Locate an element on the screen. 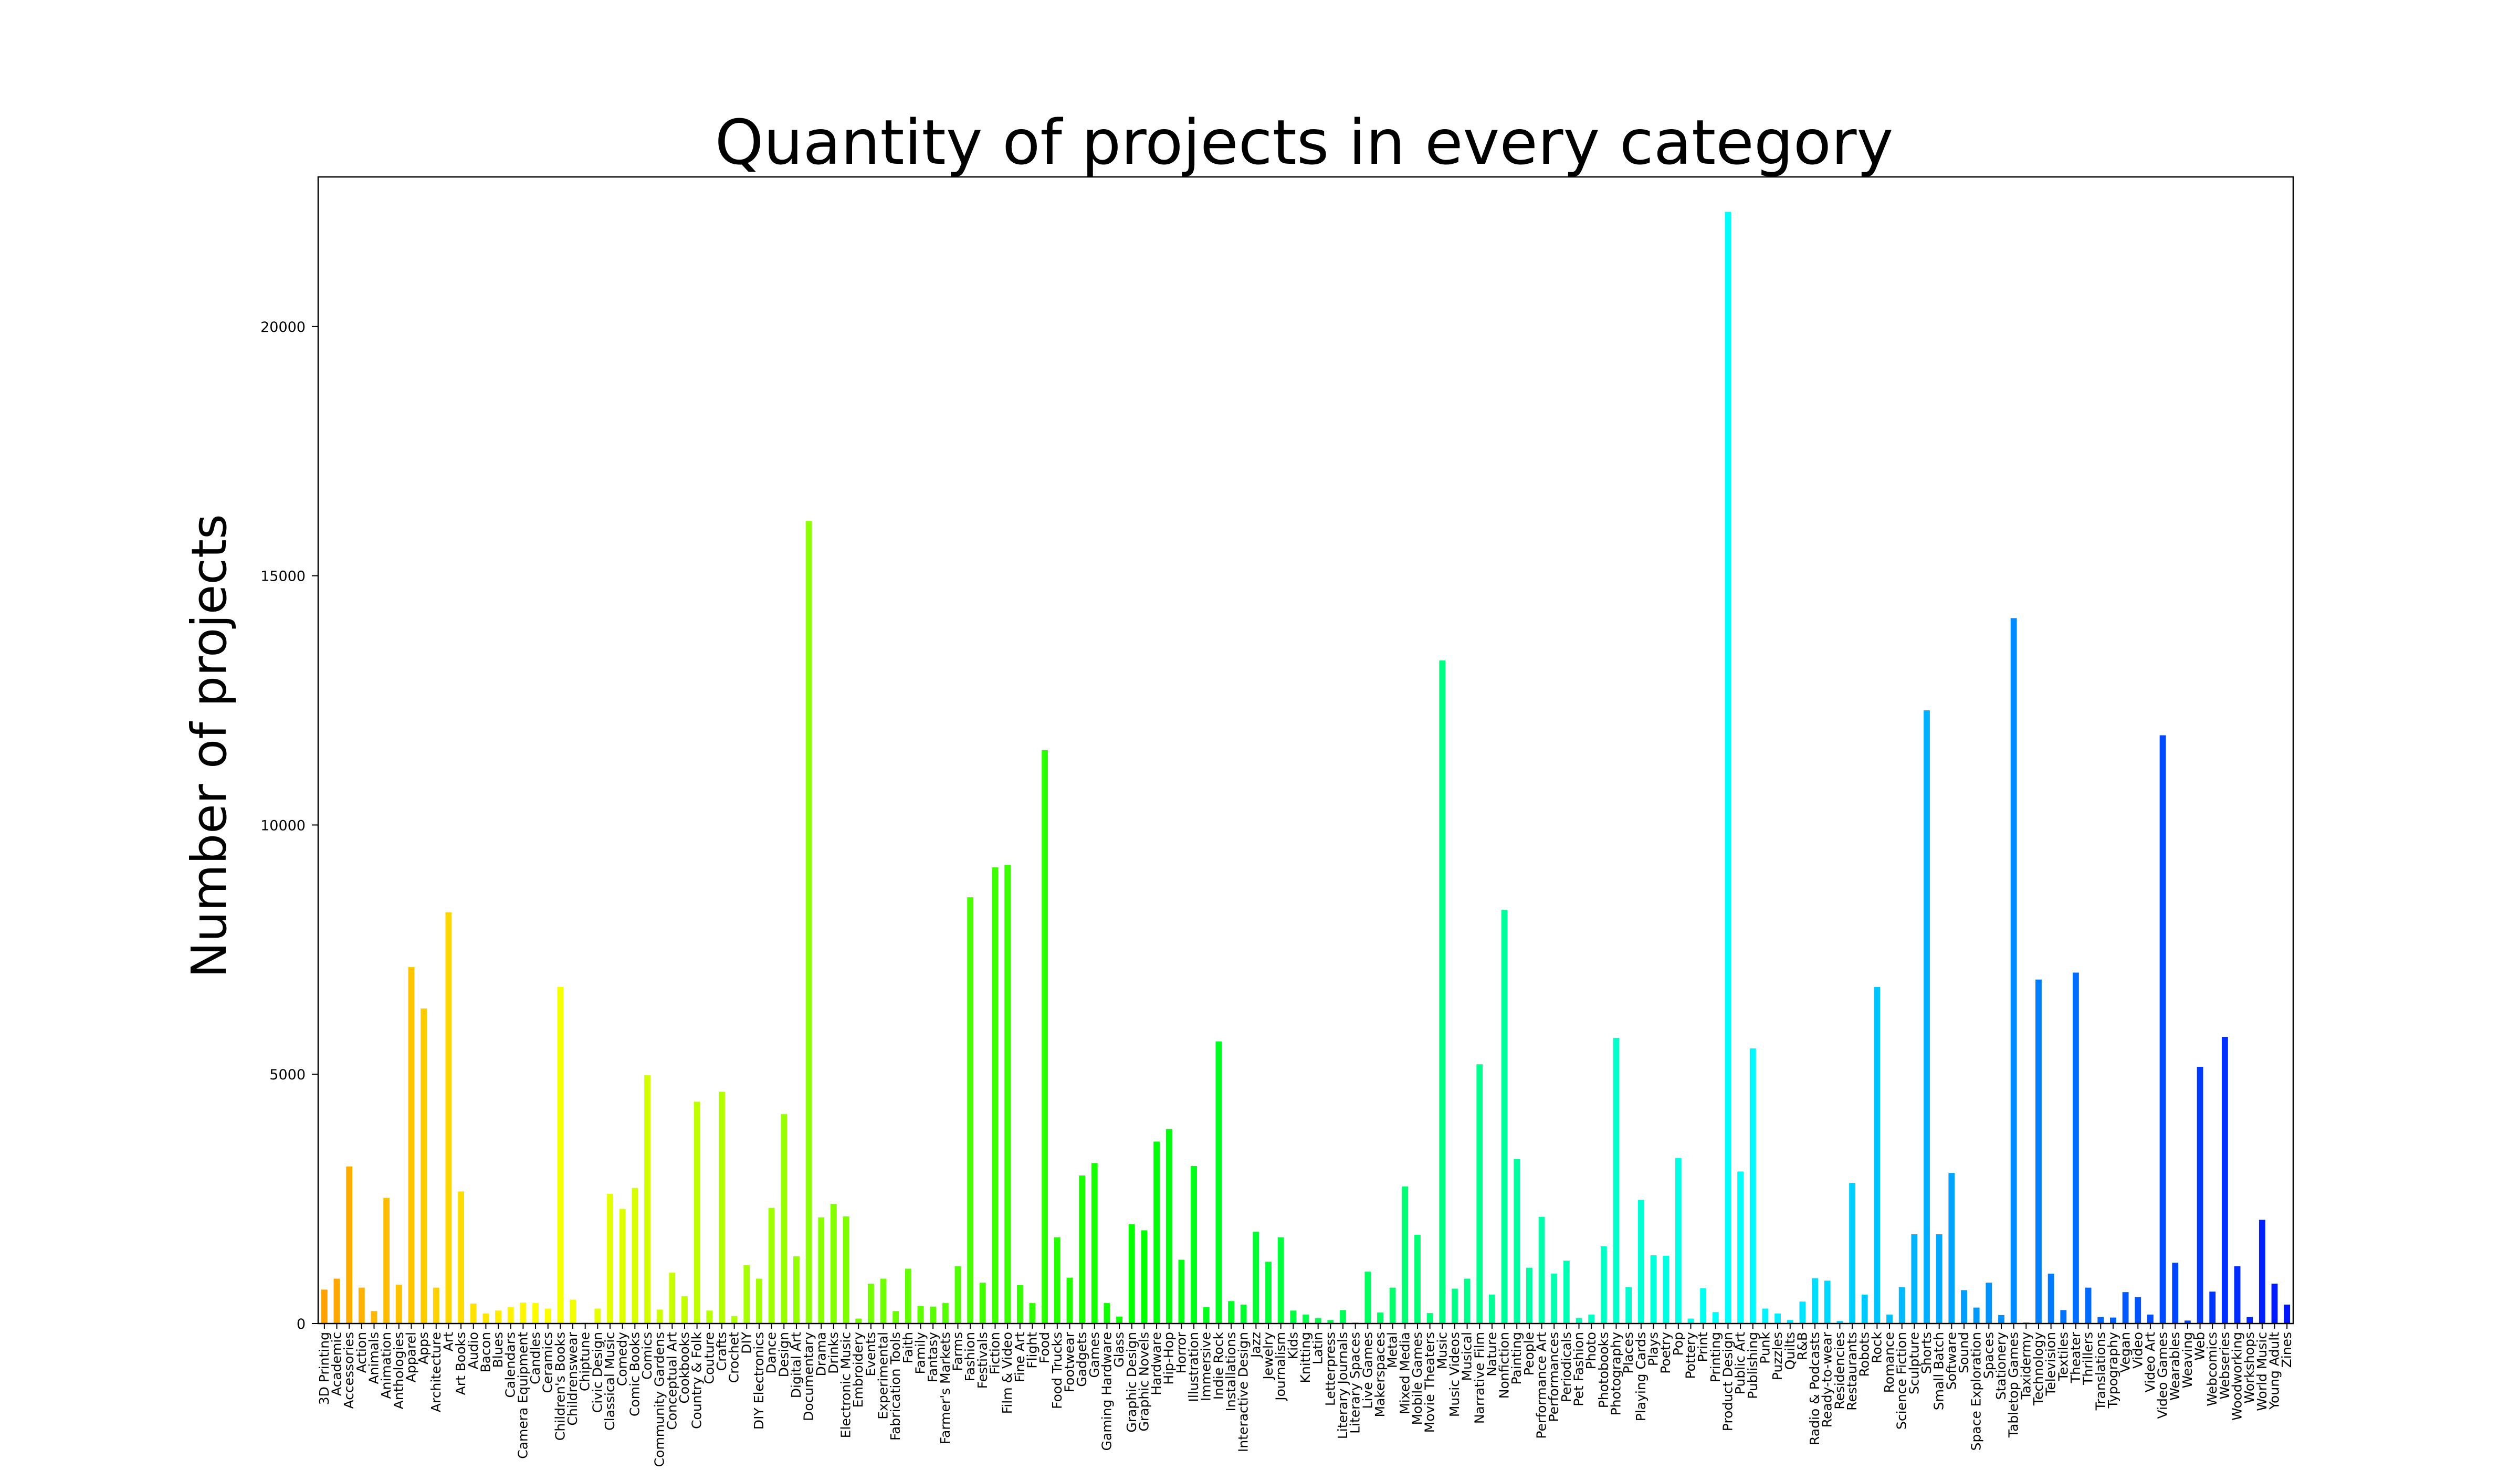 The width and height of the screenshot is (2520, 1470). x-tick-label: Painting is located at coordinates (1516, 1358).